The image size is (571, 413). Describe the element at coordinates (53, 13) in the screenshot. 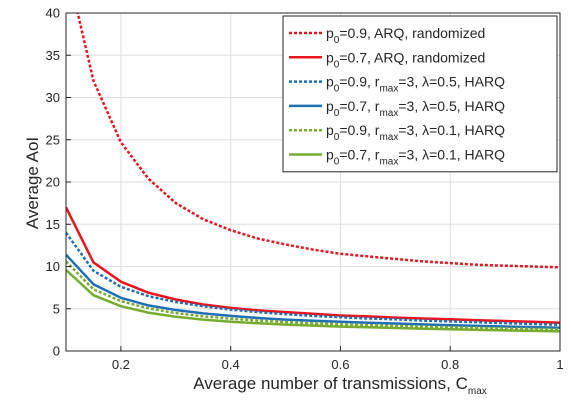

I see `y-tick-label: 40` at that location.